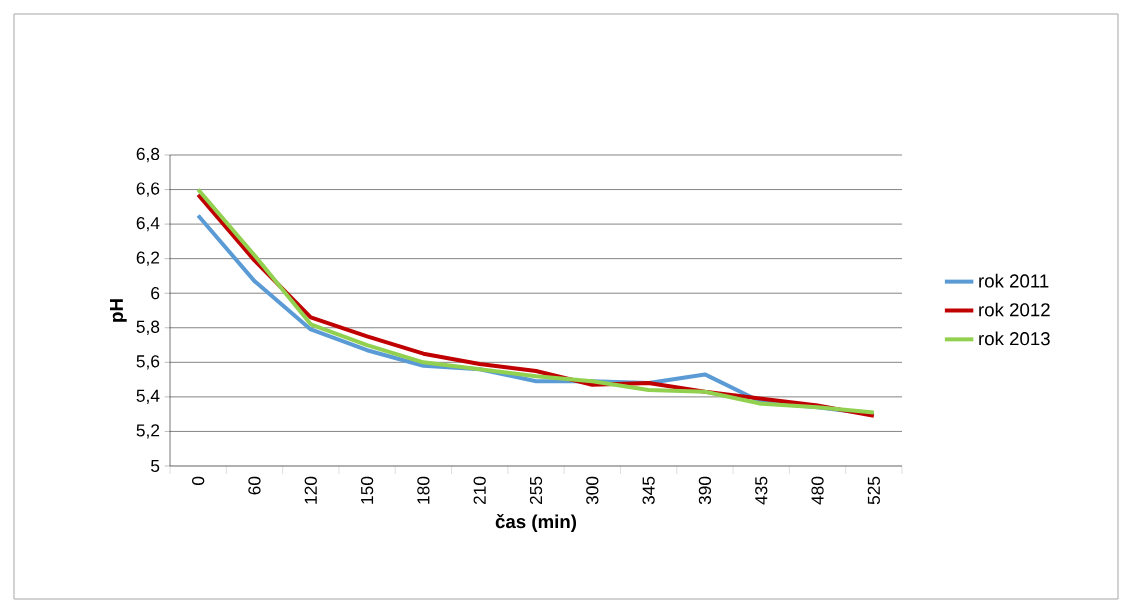  What do you see at coordinates (148, 258) in the screenshot?
I see `y-tick-label: 6,2` at bounding box center [148, 258].